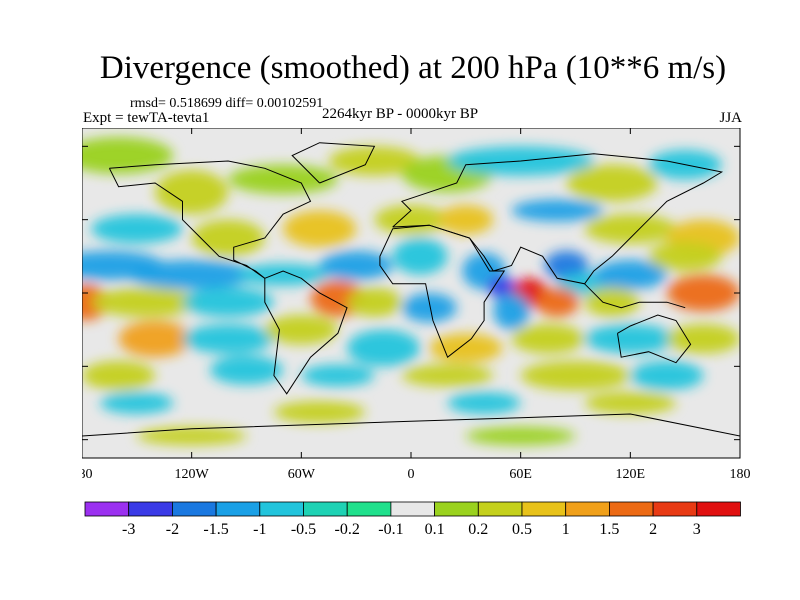  Describe the element at coordinates (478, 529) in the screenshot. I see `colorbar-label: 0.2` at that location.